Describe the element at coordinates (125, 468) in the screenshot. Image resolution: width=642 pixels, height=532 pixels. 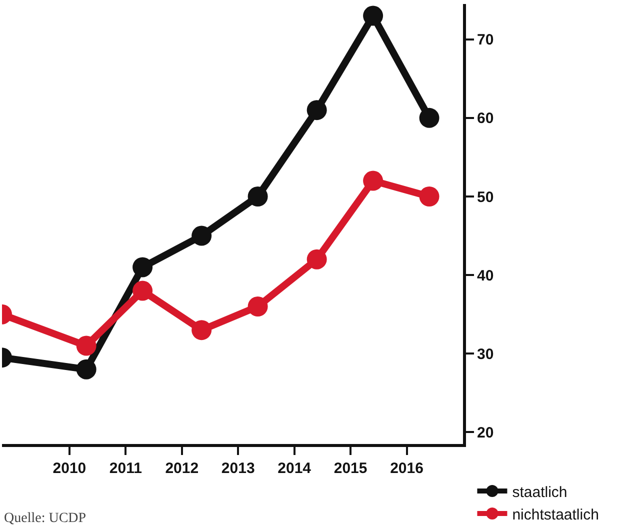
I see `x-tick-label: 2011` at that location.